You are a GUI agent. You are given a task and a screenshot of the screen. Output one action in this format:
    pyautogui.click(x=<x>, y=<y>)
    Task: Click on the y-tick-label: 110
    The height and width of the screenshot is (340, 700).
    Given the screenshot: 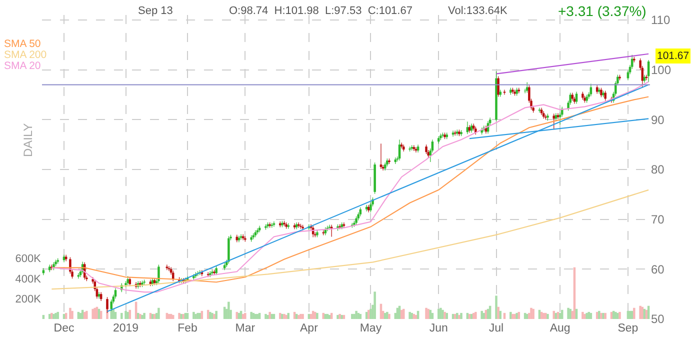 What is the action you would take?
    pyautogui.click(x=660, y=20)
    